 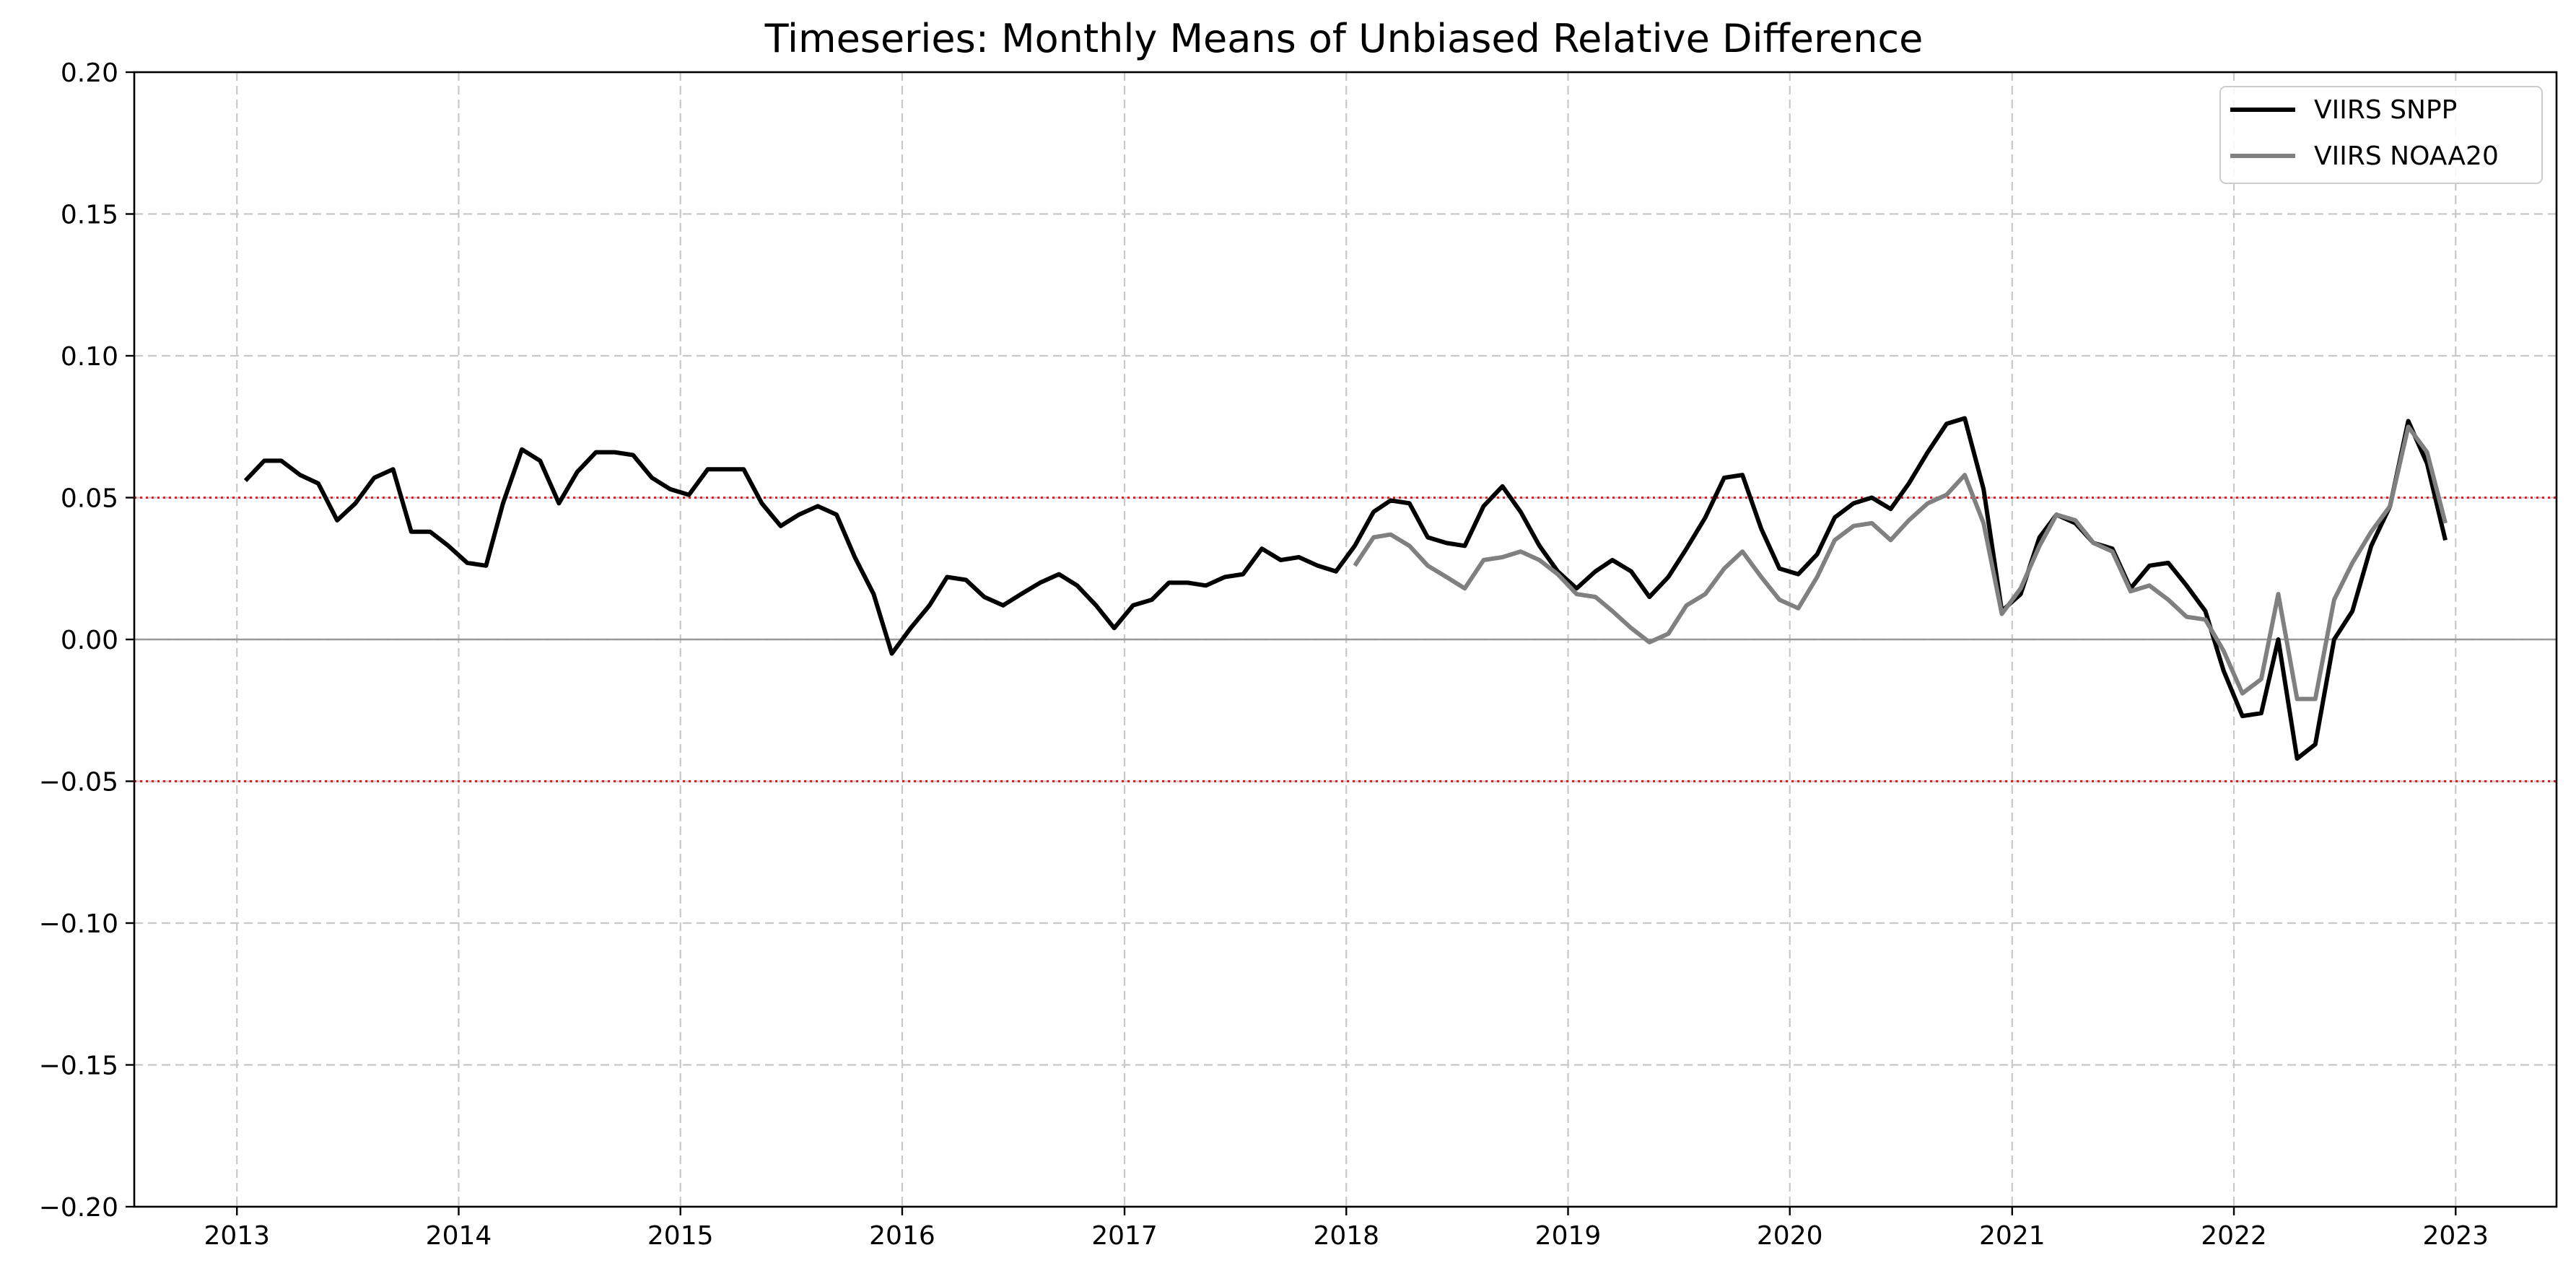 I want to click on x-tick-label: 2013, so click(x=237, y=1236).